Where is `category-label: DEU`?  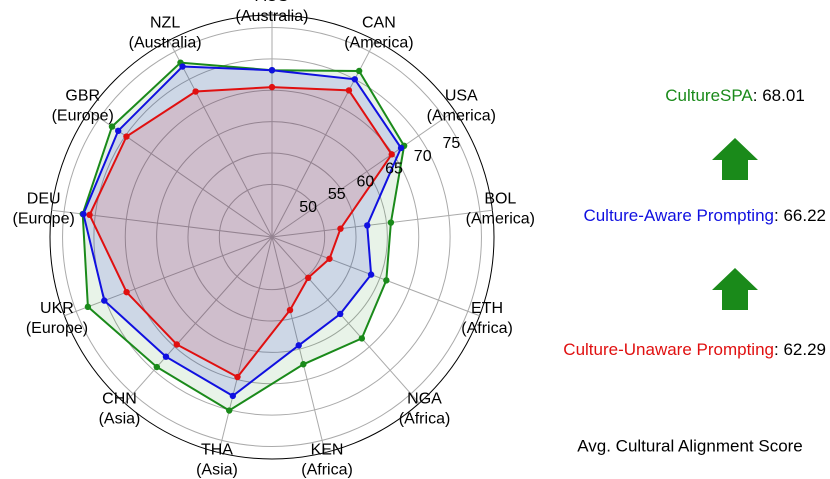 category-label: DEU is located at coordinates (44, 198).